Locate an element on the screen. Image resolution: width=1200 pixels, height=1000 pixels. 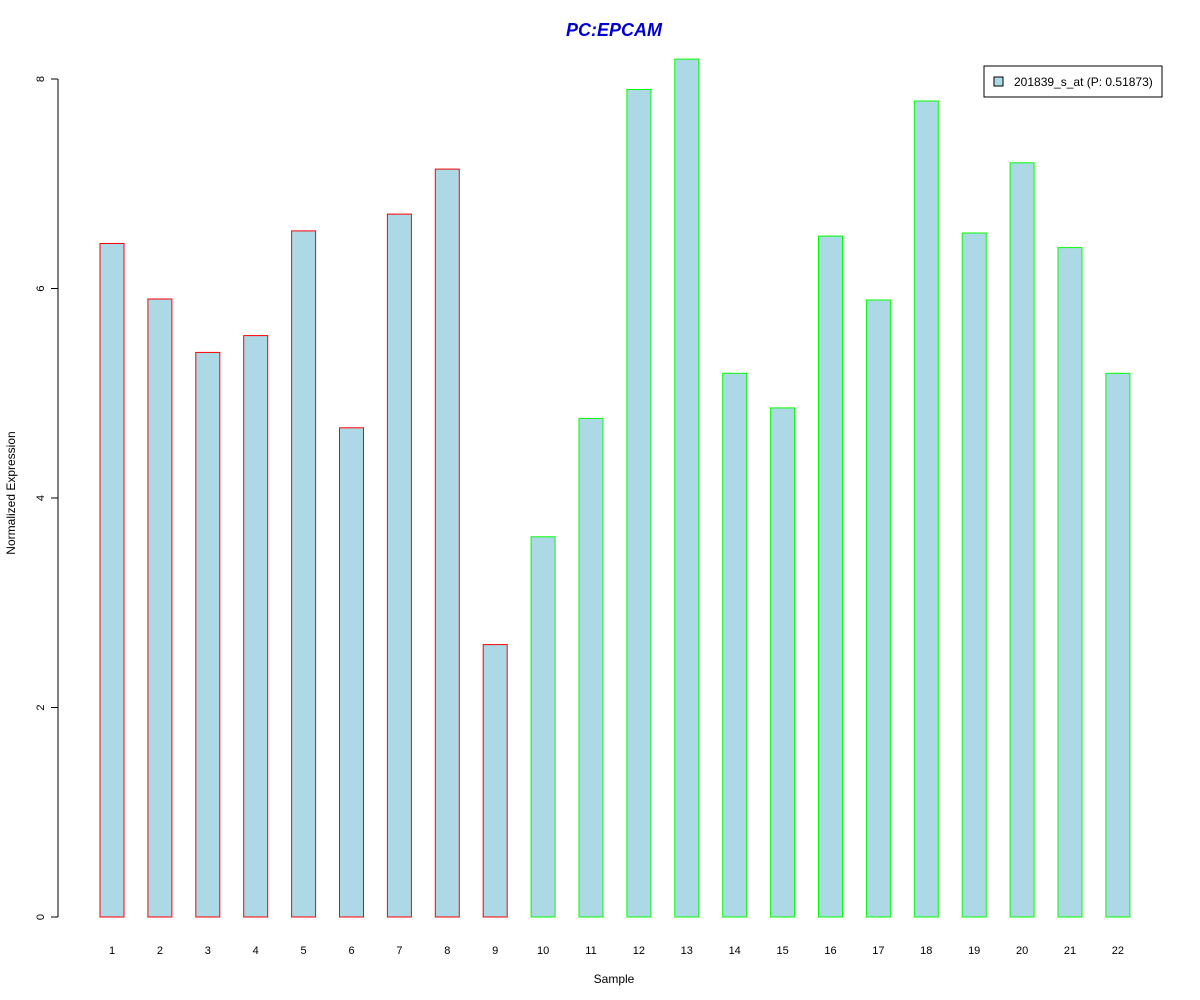
x-tick-label: 21 is located at coordinates (1070, 951).